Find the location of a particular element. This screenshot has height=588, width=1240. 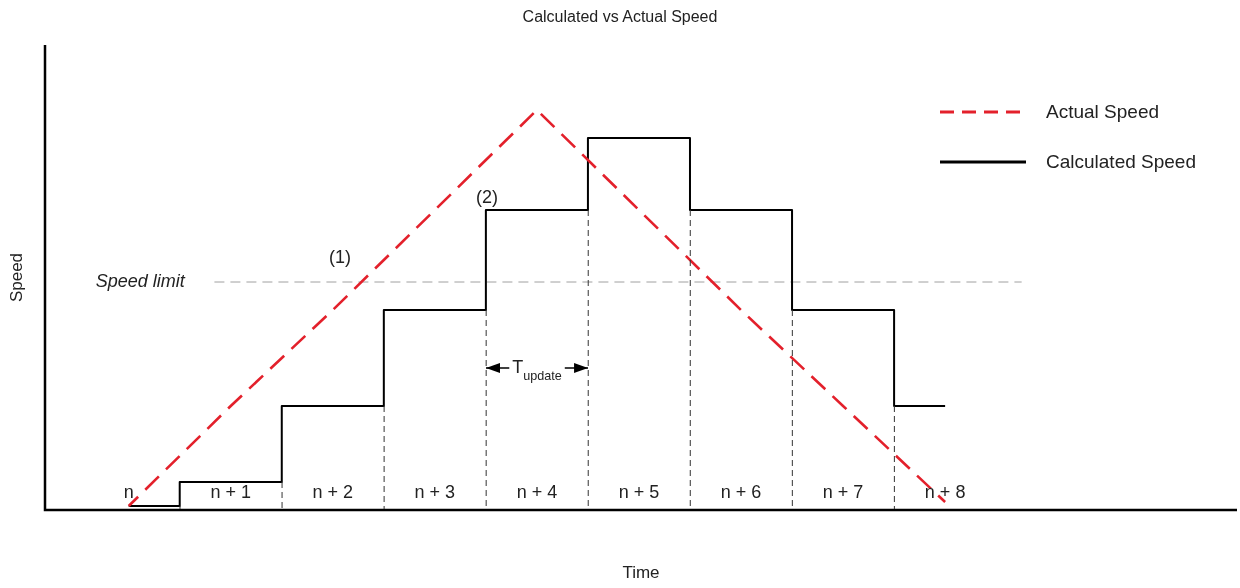

annotation: (2) is located at coordinates (486, 196).